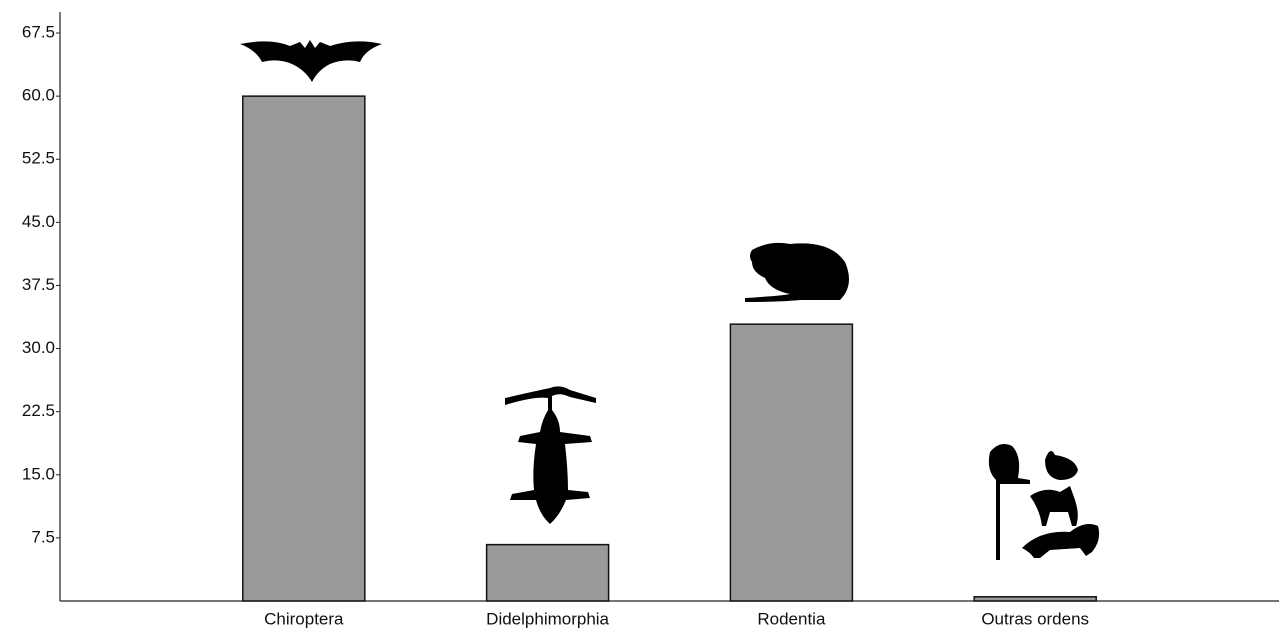 The image size is (1279, 632). I want to click on rat-icon, so click(797, 272).